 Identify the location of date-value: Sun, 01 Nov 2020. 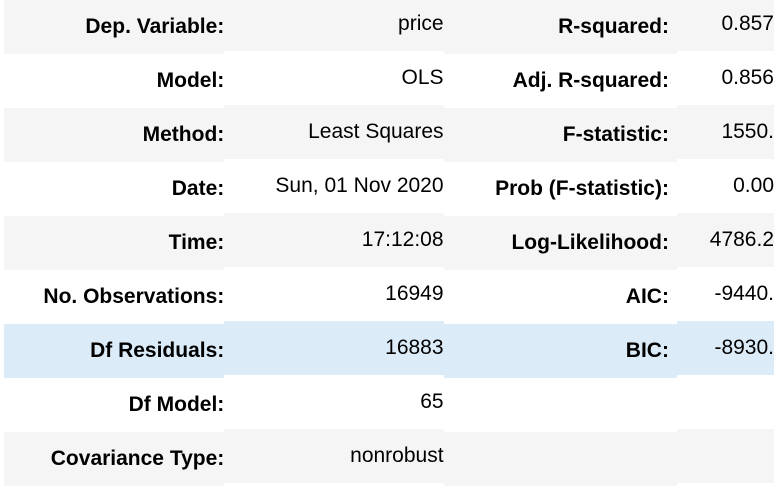
(359, 185).